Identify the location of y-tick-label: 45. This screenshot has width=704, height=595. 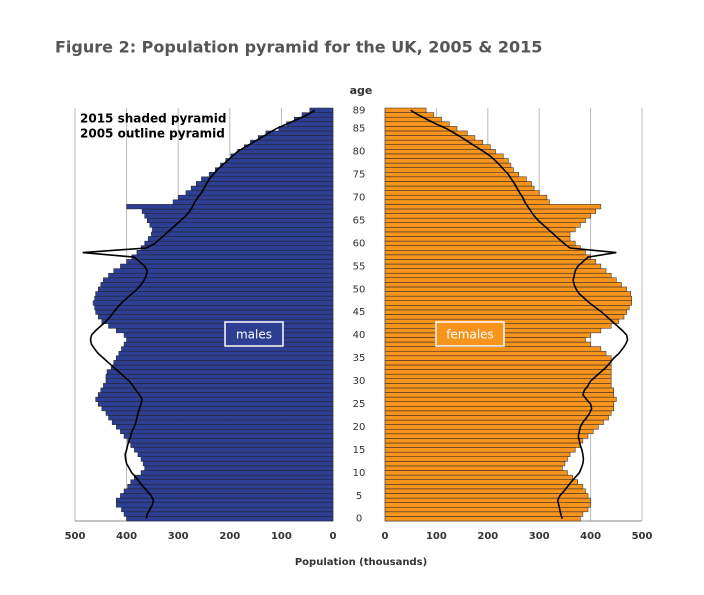
(359, 312).